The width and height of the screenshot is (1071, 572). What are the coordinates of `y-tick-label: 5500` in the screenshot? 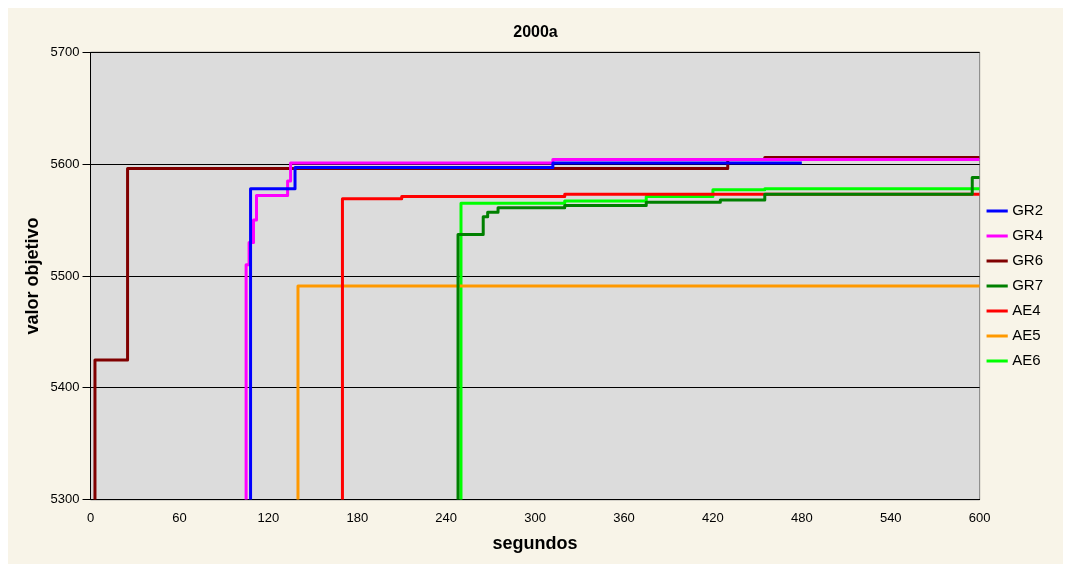 It's located at (65, 275).